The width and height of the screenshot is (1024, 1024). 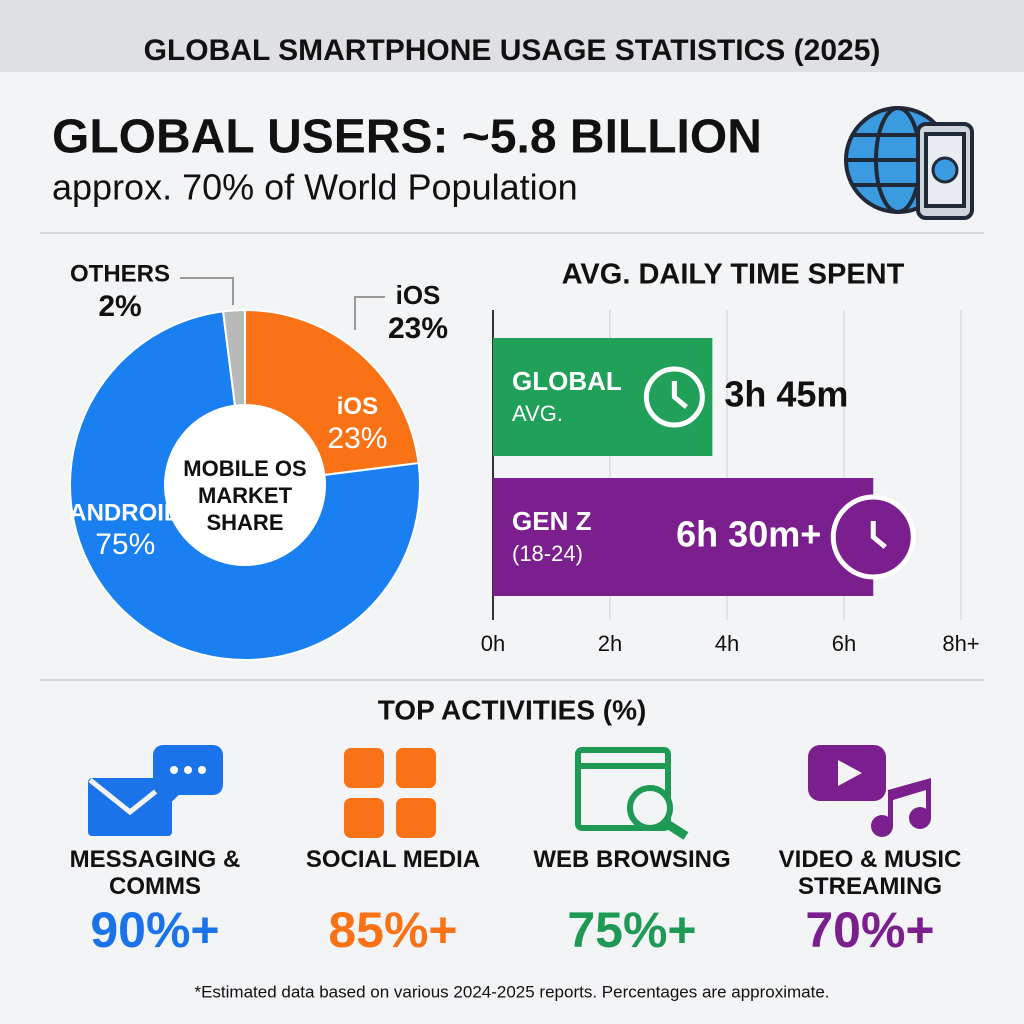 I want to click on activity-value: 70%+, so click(x=869, y=930).